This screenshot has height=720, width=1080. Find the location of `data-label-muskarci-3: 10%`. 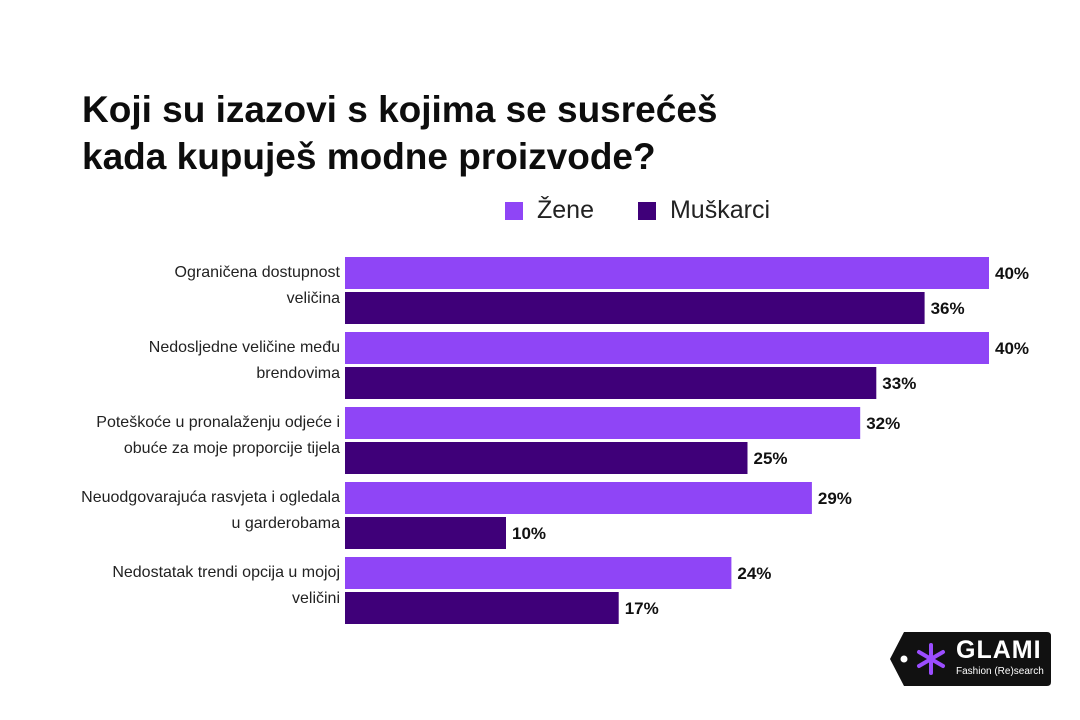

data-label-muskarci-3: 10% is located at coordinates (529, 533).